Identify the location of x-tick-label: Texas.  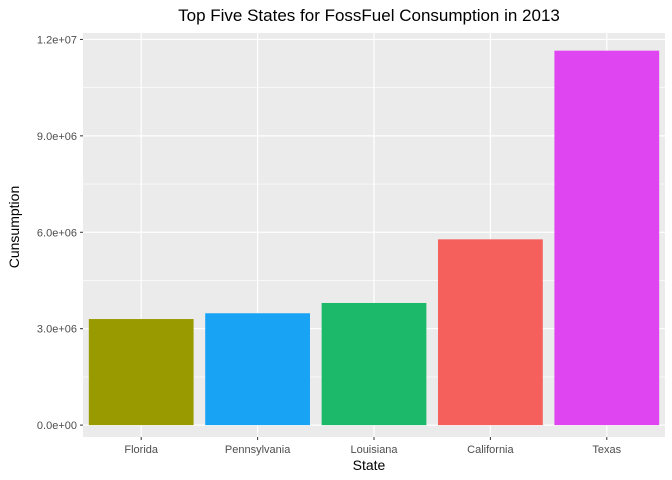
(606, 450).